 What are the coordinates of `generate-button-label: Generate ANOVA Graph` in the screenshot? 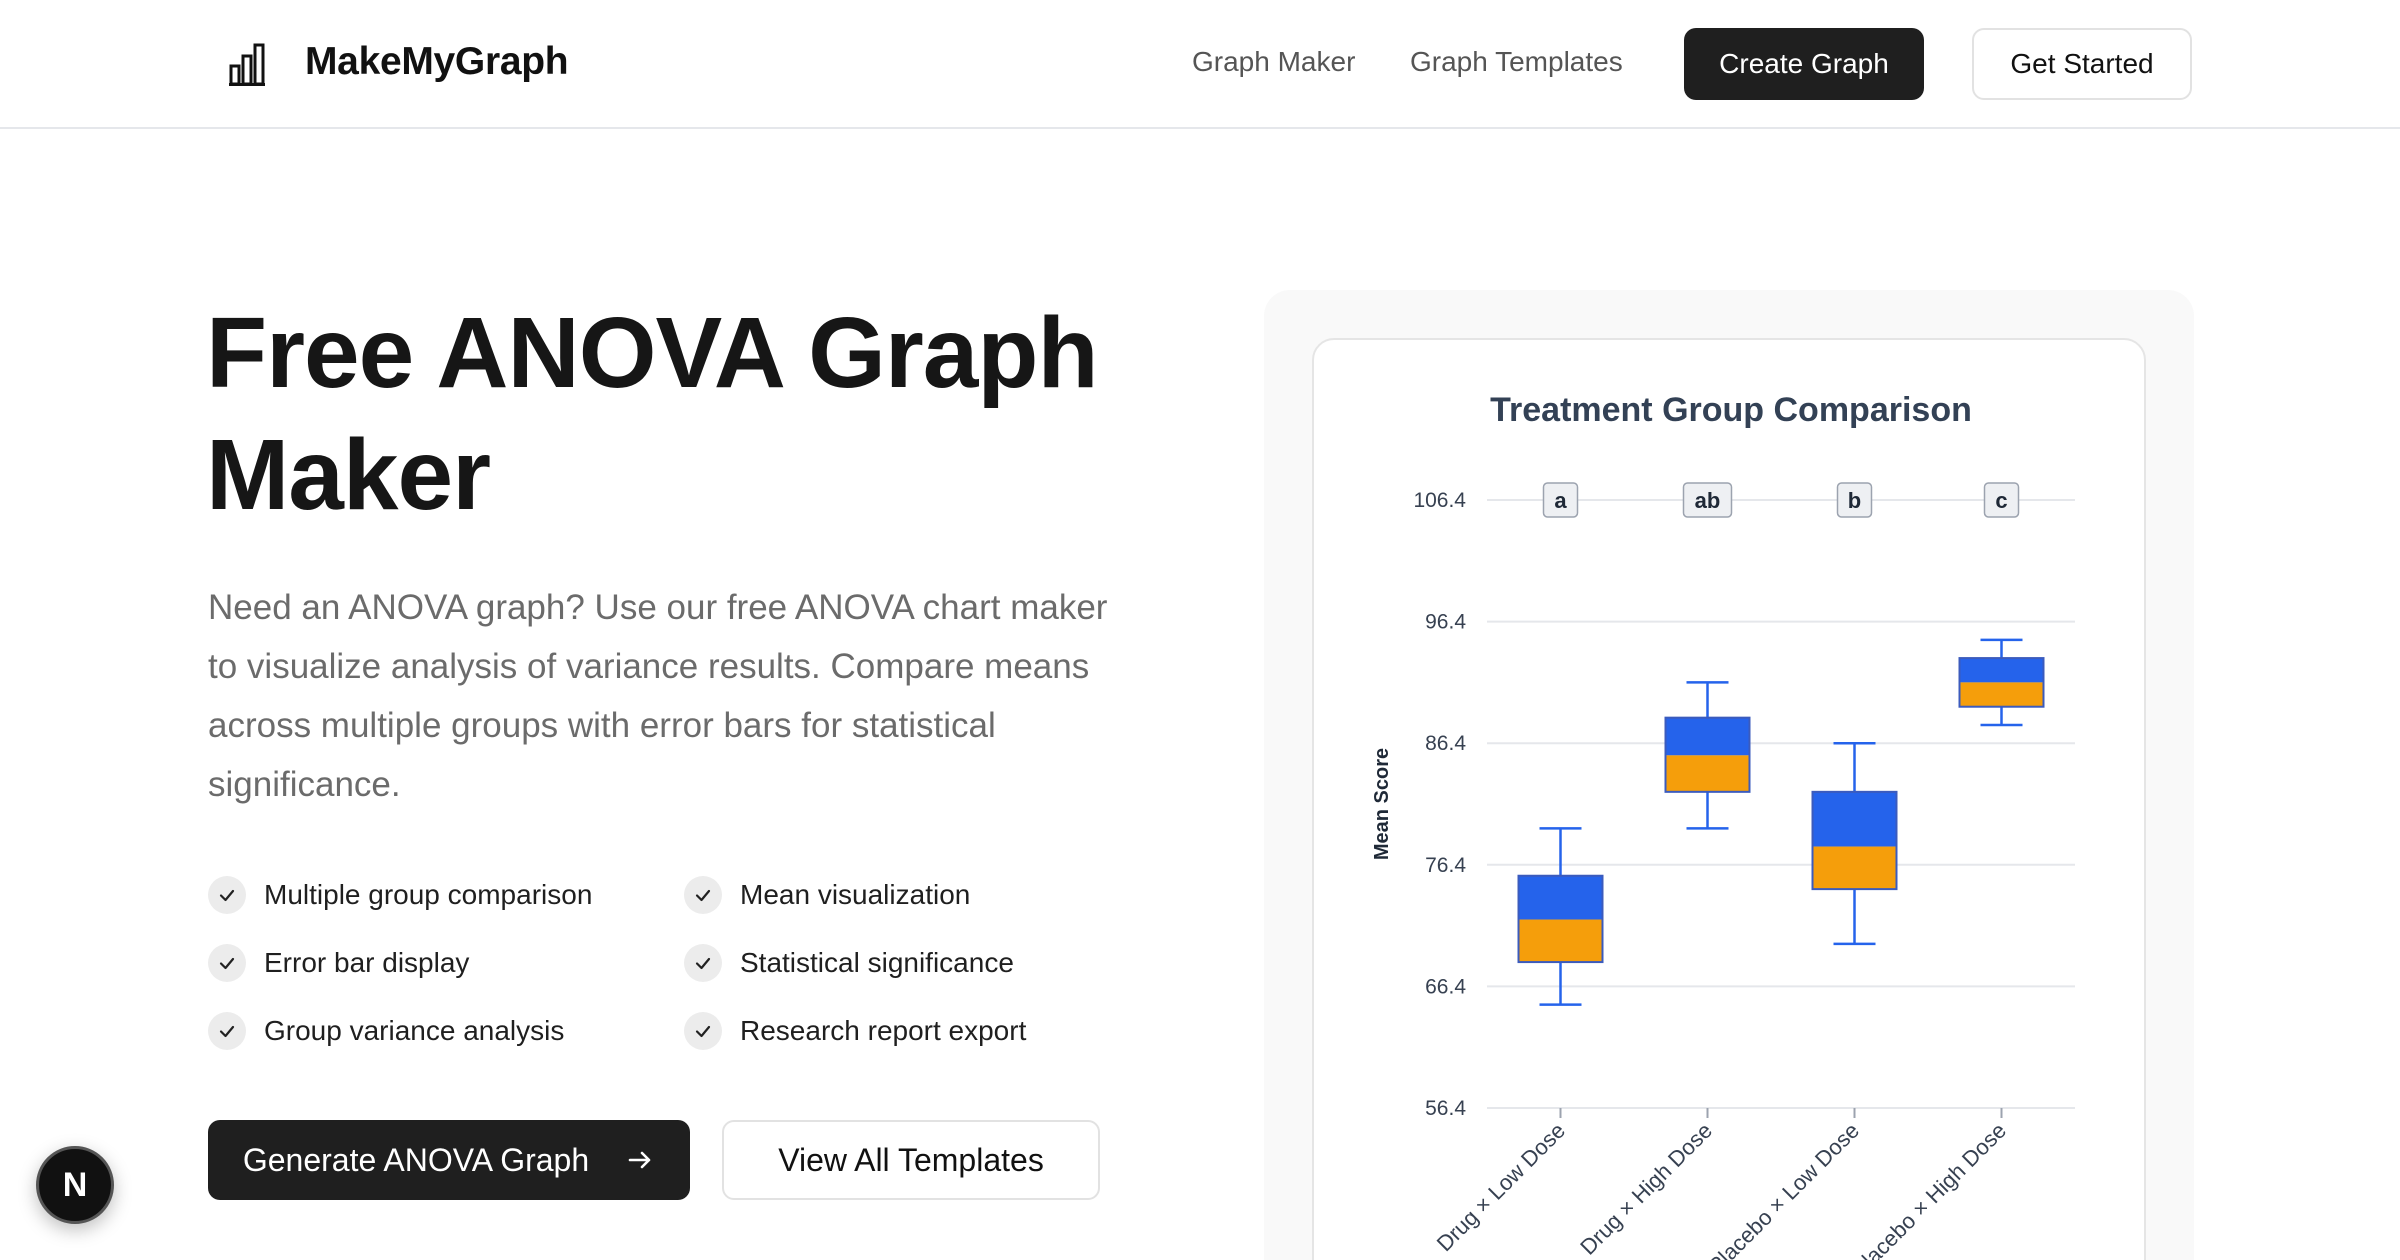 It's located at (416, 1159).